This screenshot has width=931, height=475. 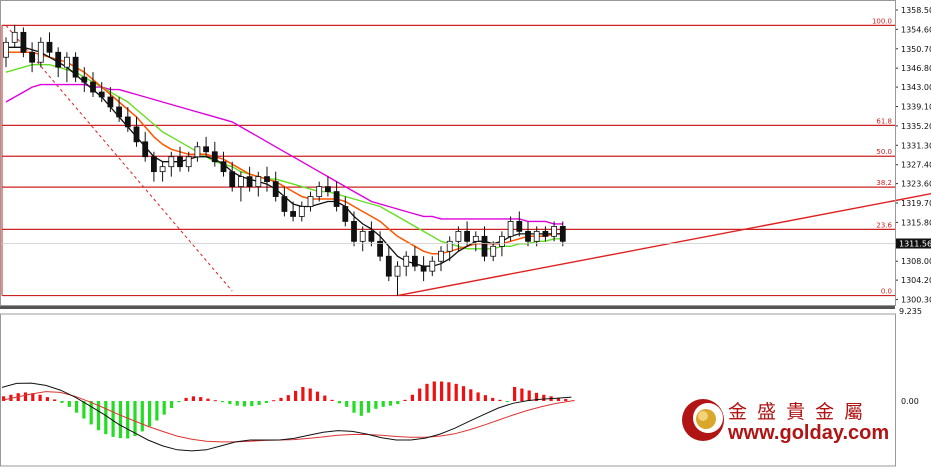 What do you see at coordinates (447, 307) in the screenshot?
I see `panel-separator-bar` at bounding box center [447, 307].